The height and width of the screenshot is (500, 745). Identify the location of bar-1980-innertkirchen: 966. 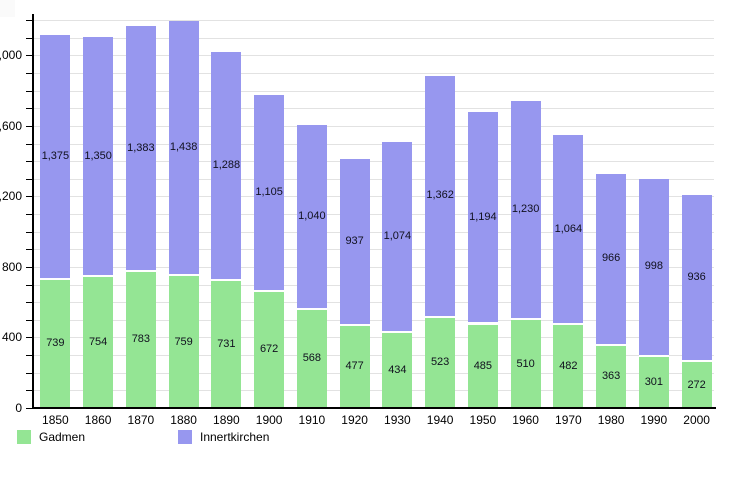
(611, 258).